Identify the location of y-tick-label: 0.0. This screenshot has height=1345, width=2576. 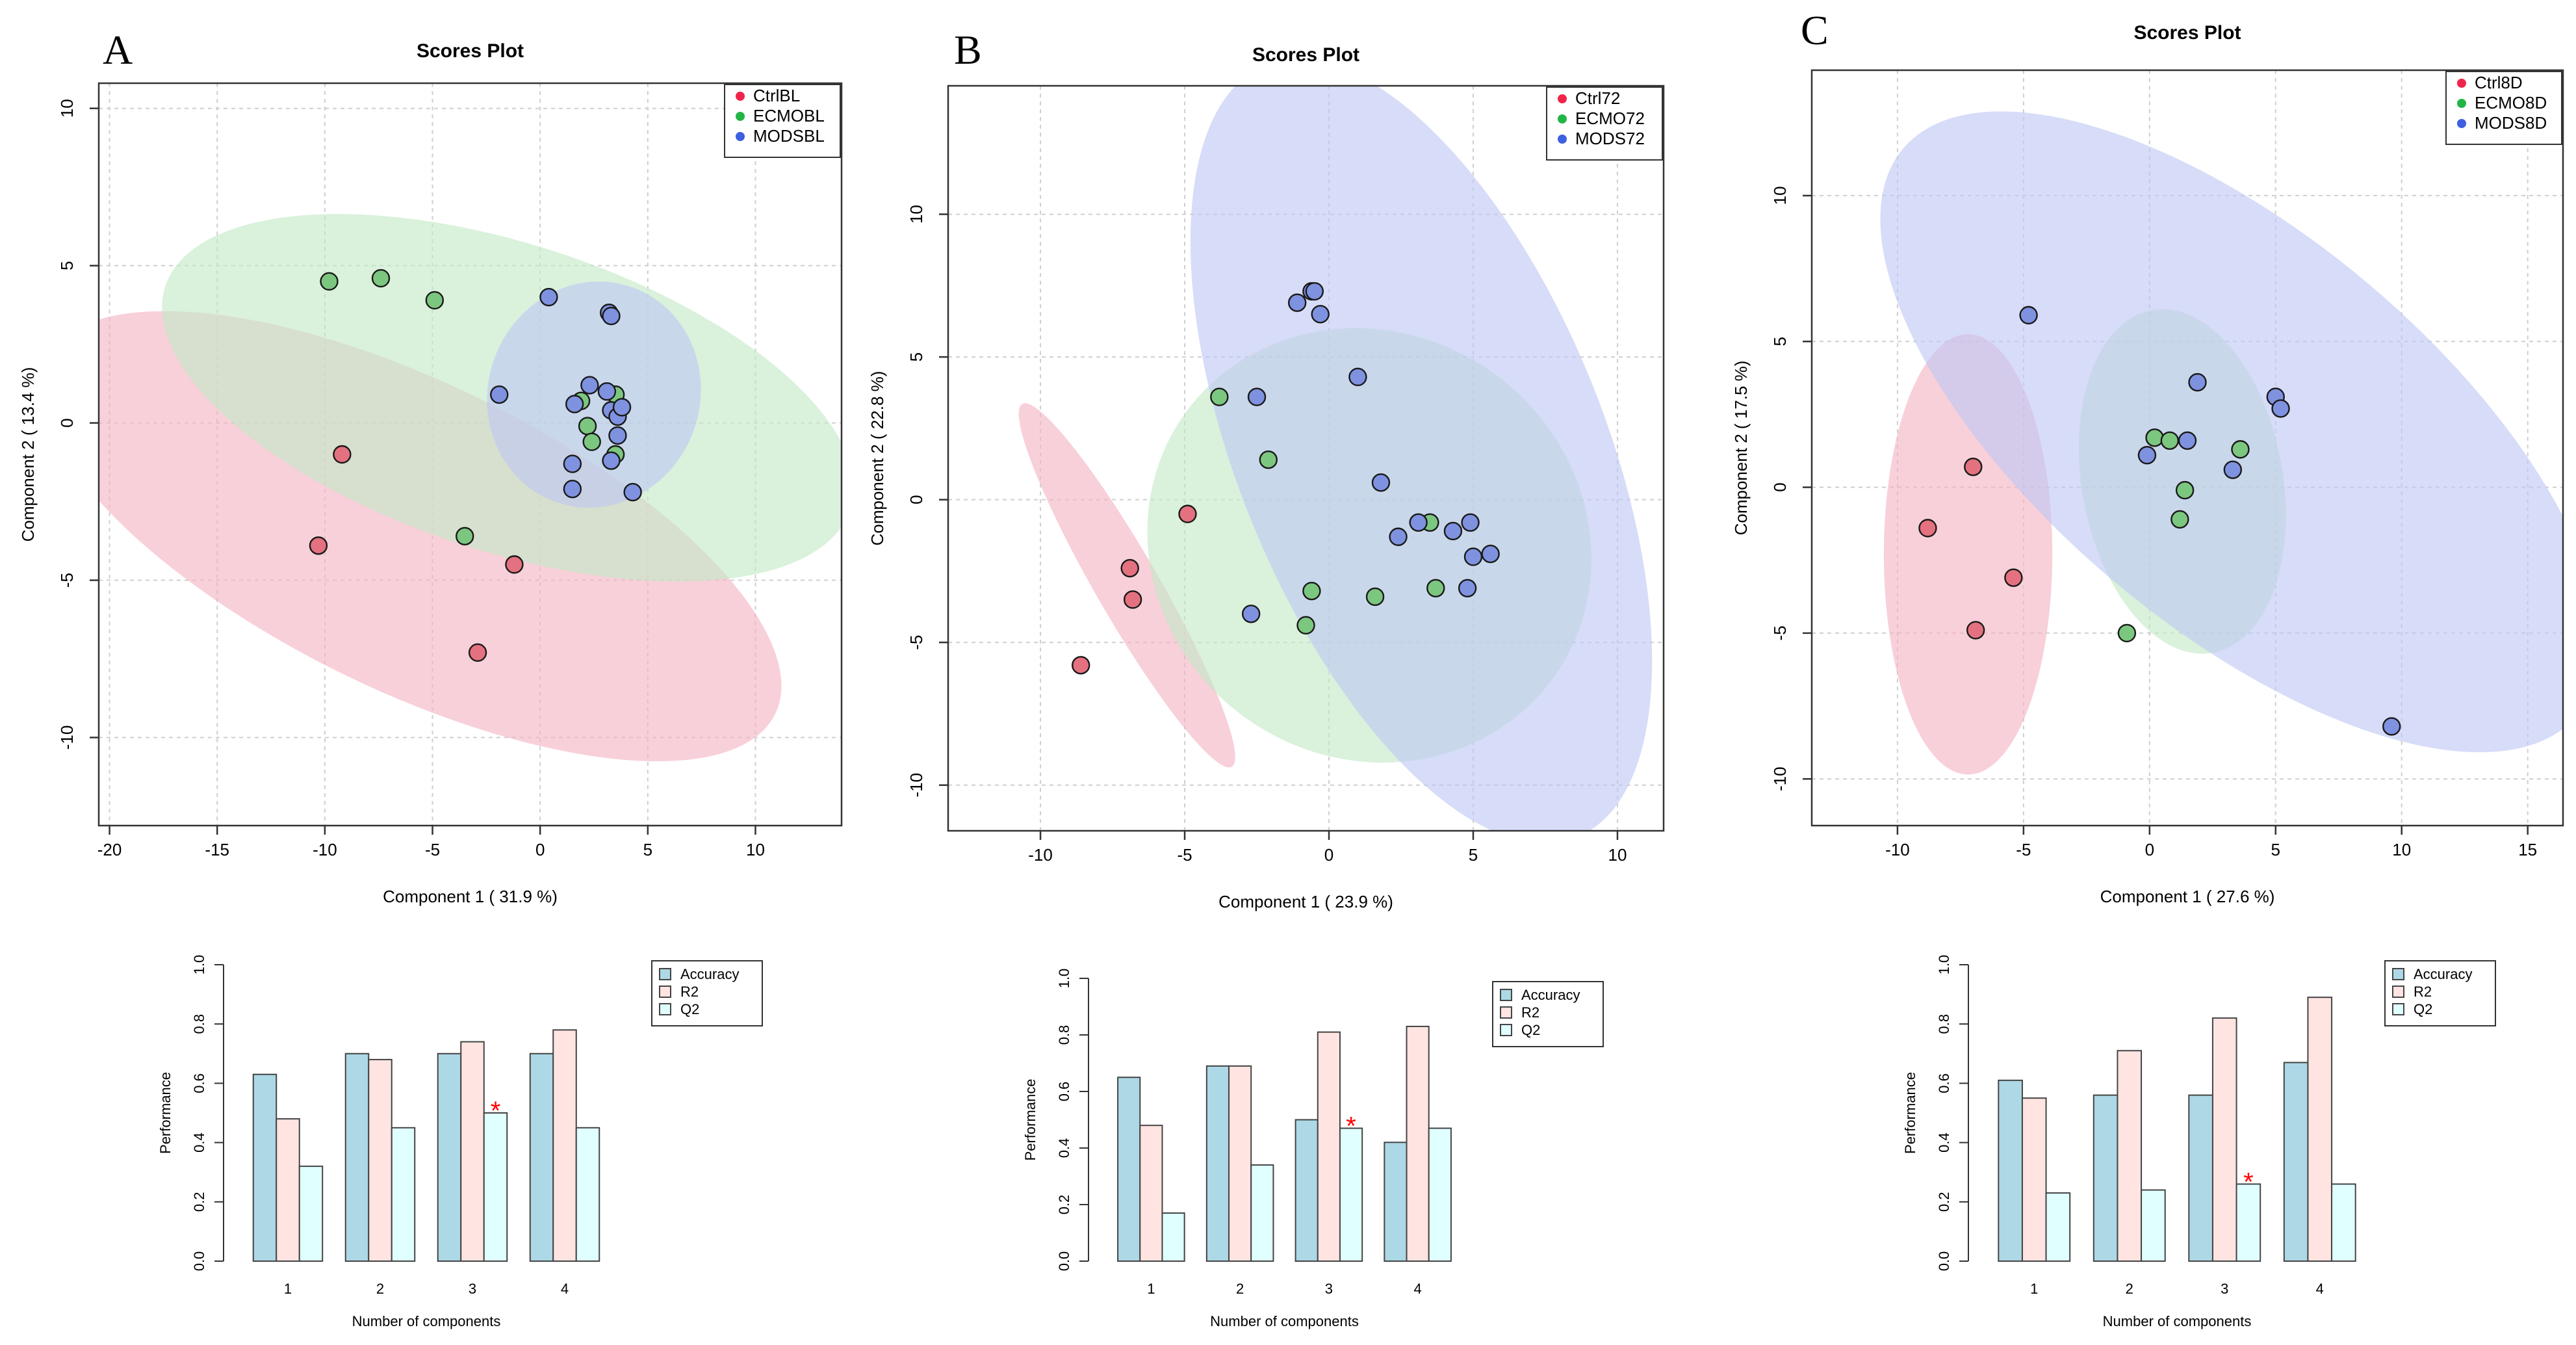
(1064, 1262).